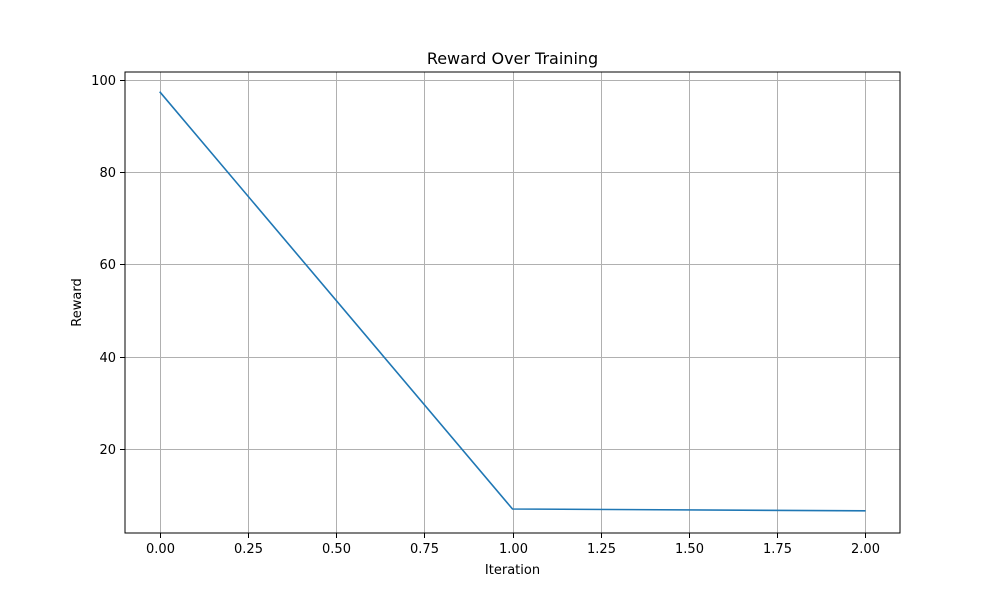  I want to click on chart-title: Reward Over Training, so click(512, 58).